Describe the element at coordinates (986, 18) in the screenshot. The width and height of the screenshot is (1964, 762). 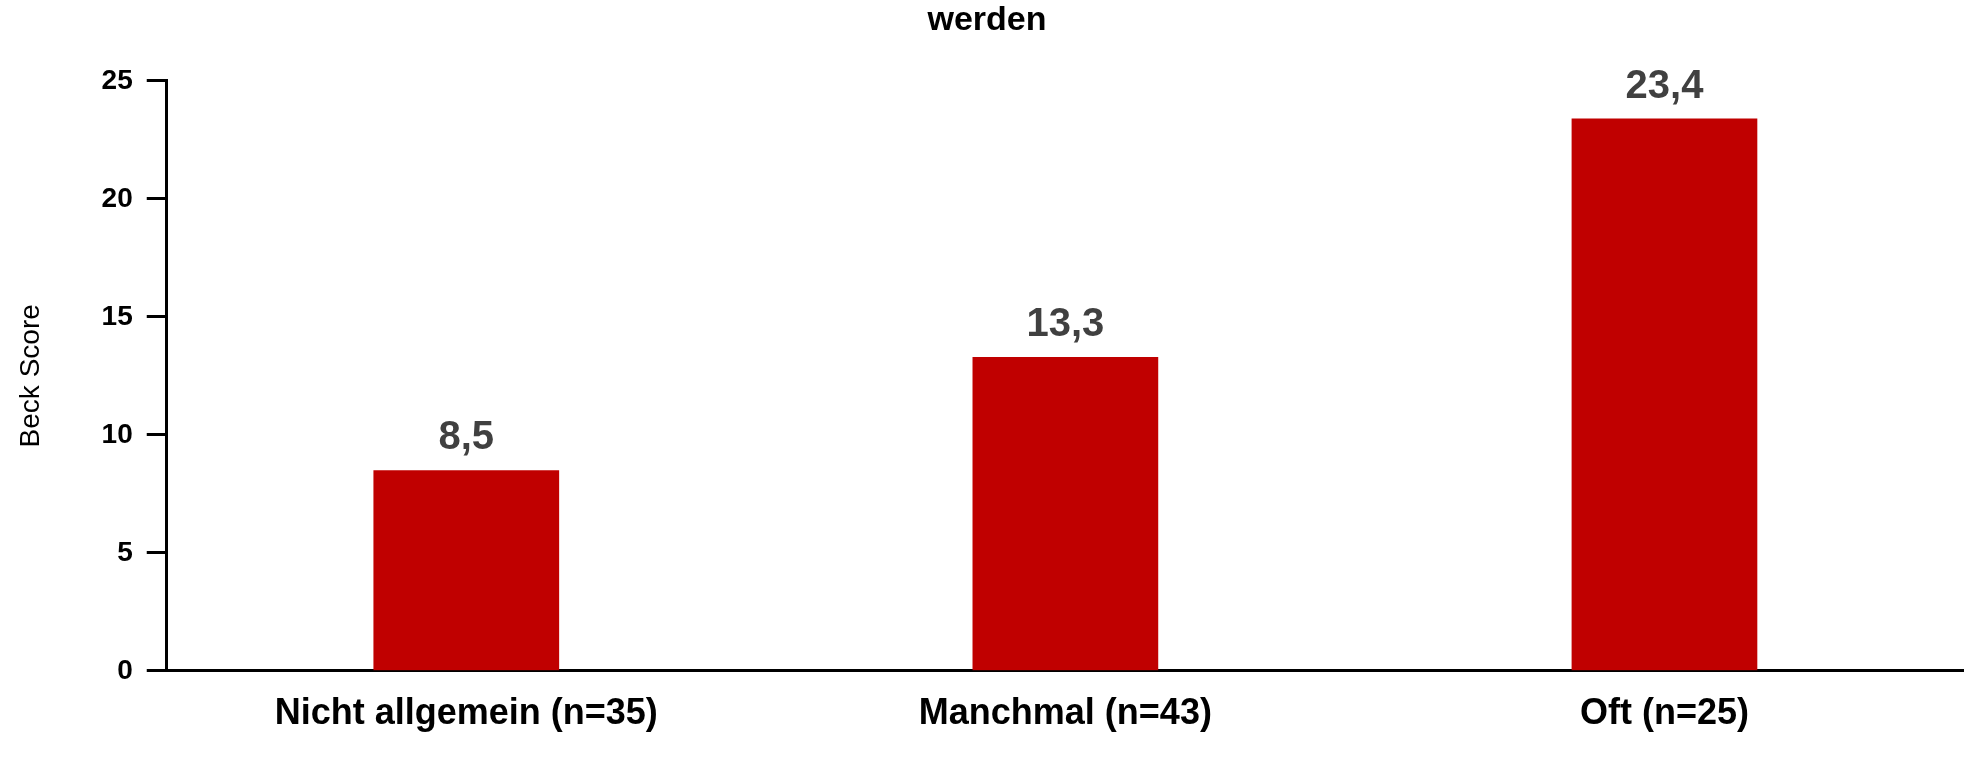
I see `chart-title: werden` at that location.